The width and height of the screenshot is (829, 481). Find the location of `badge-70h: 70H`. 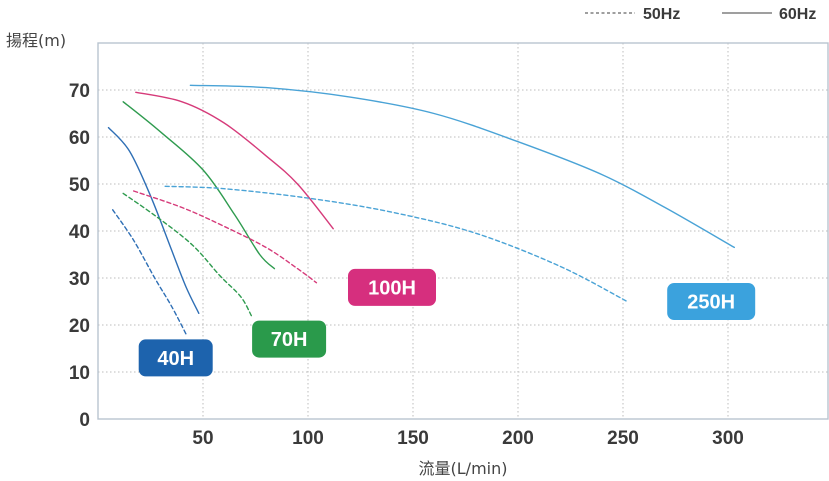

badge-70h: 70H is located at coordinates (289, 339).